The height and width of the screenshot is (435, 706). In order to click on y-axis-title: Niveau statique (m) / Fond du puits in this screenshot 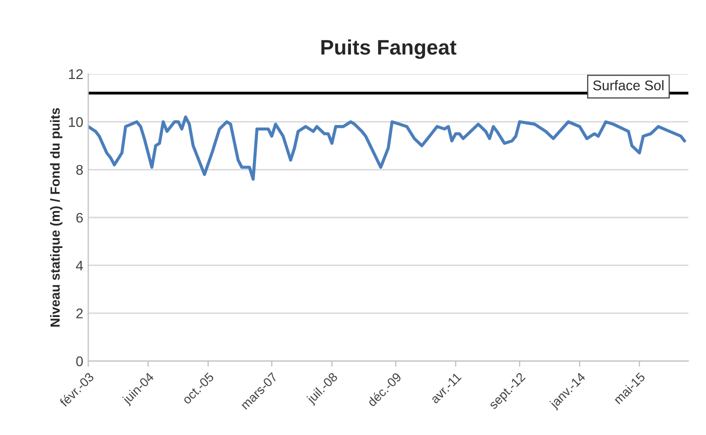, I will do `click(56, 217)`.